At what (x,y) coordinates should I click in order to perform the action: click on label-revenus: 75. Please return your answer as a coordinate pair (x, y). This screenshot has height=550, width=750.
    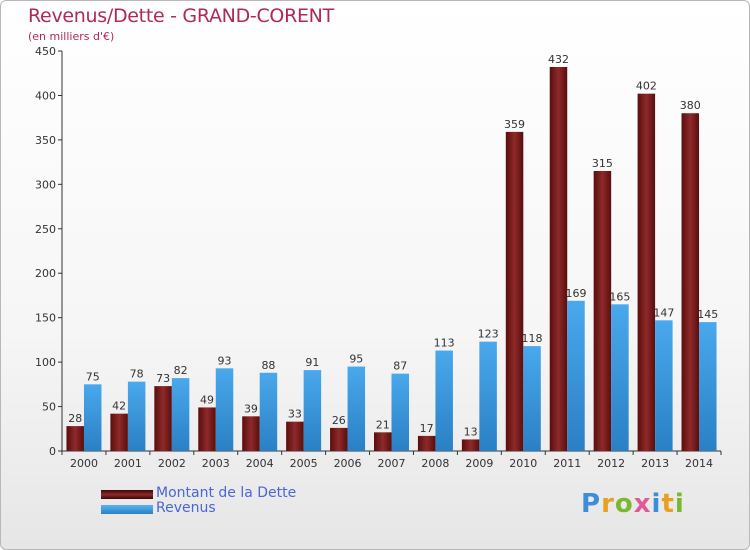
    Looking at the image, I should click on (93, 376).